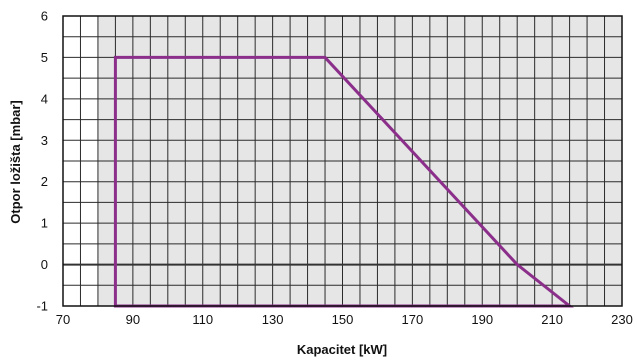  I want to click on x-tick-label: 90, so click(133, 319).